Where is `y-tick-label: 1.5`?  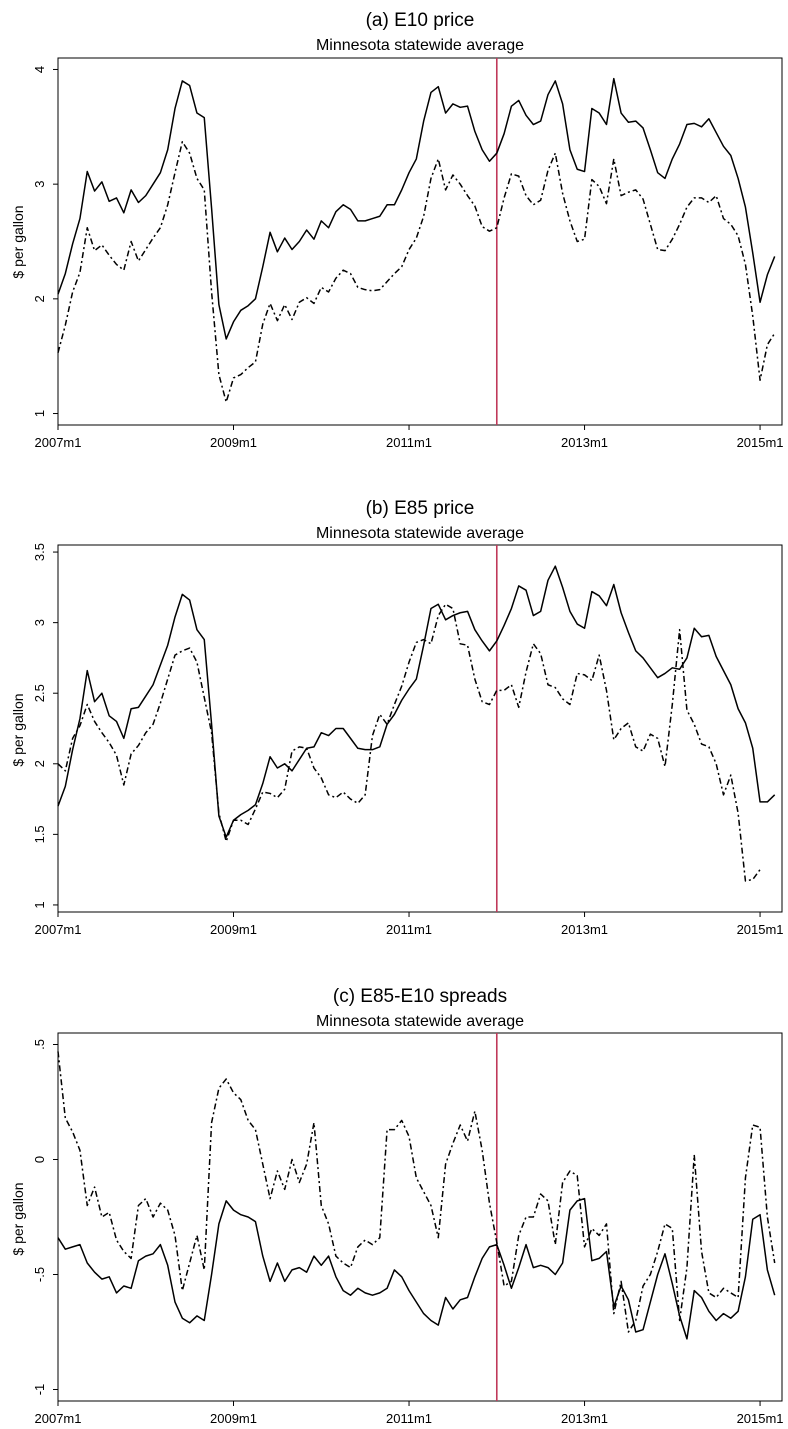
y-tick-label: 1.5 is located at coordinates (39, 834).